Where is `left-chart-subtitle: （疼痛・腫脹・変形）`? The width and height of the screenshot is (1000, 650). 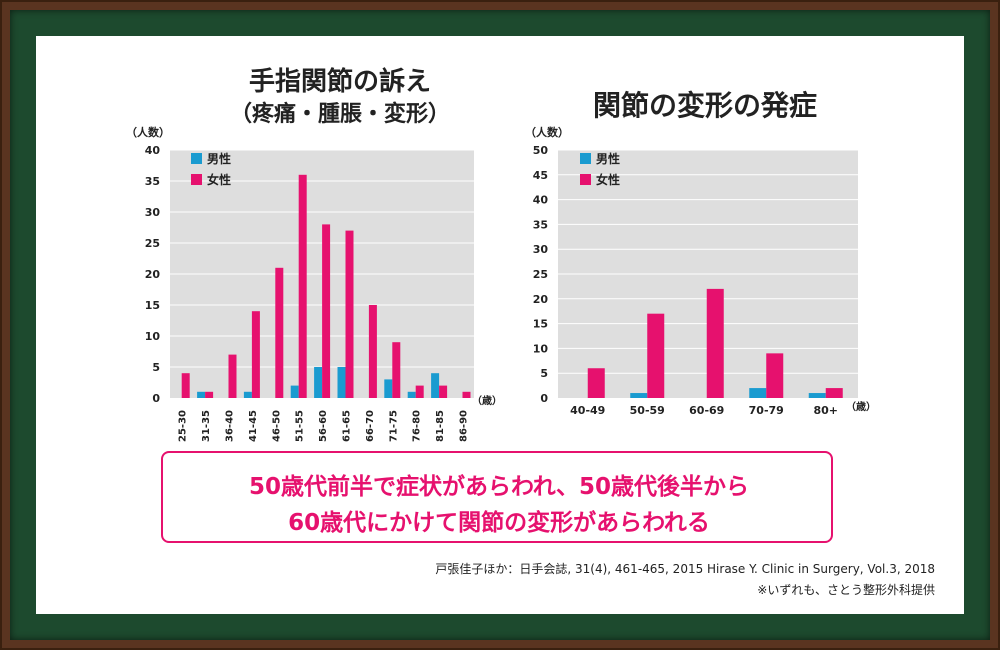 left-chart-subtitle: （疼痛・腫脹・変形） is located at coordinates (339, 114).